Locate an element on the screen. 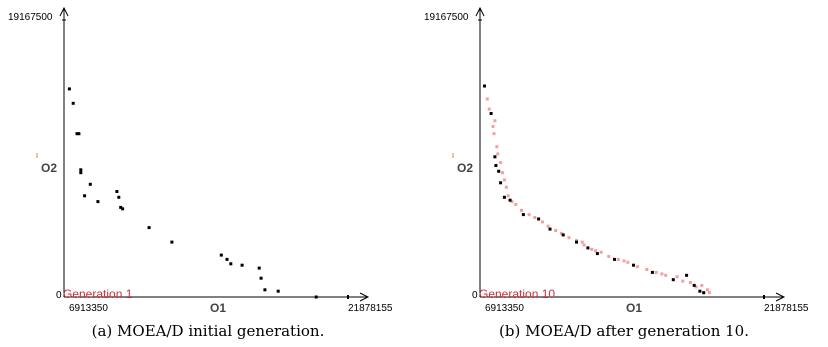  x-max-label: 21878155 is located at coordinates (786, 308).